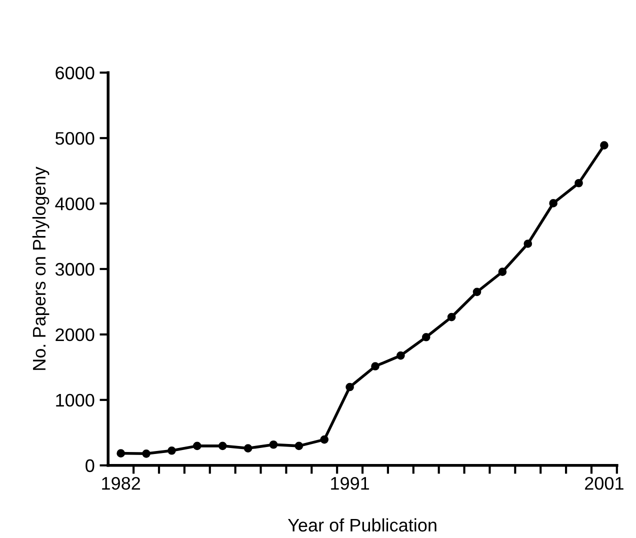  What do you see at coordinates (74, 269) in the screenshot?
I see `y-tick-label: 3000` at bounding box center [74, 269].